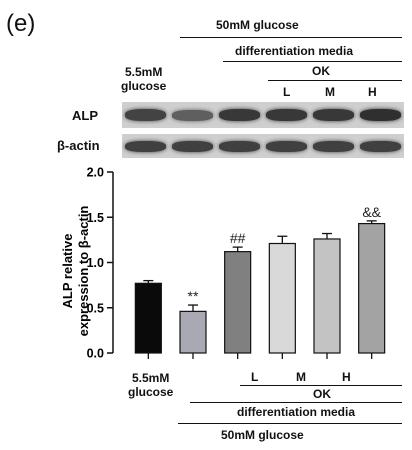 The height and width of the screenshot is (450, 412). What do you see at coordinates (287, 92) in the screenshot?
I see `top-dose-l: L` at bounding box center [287, 92].